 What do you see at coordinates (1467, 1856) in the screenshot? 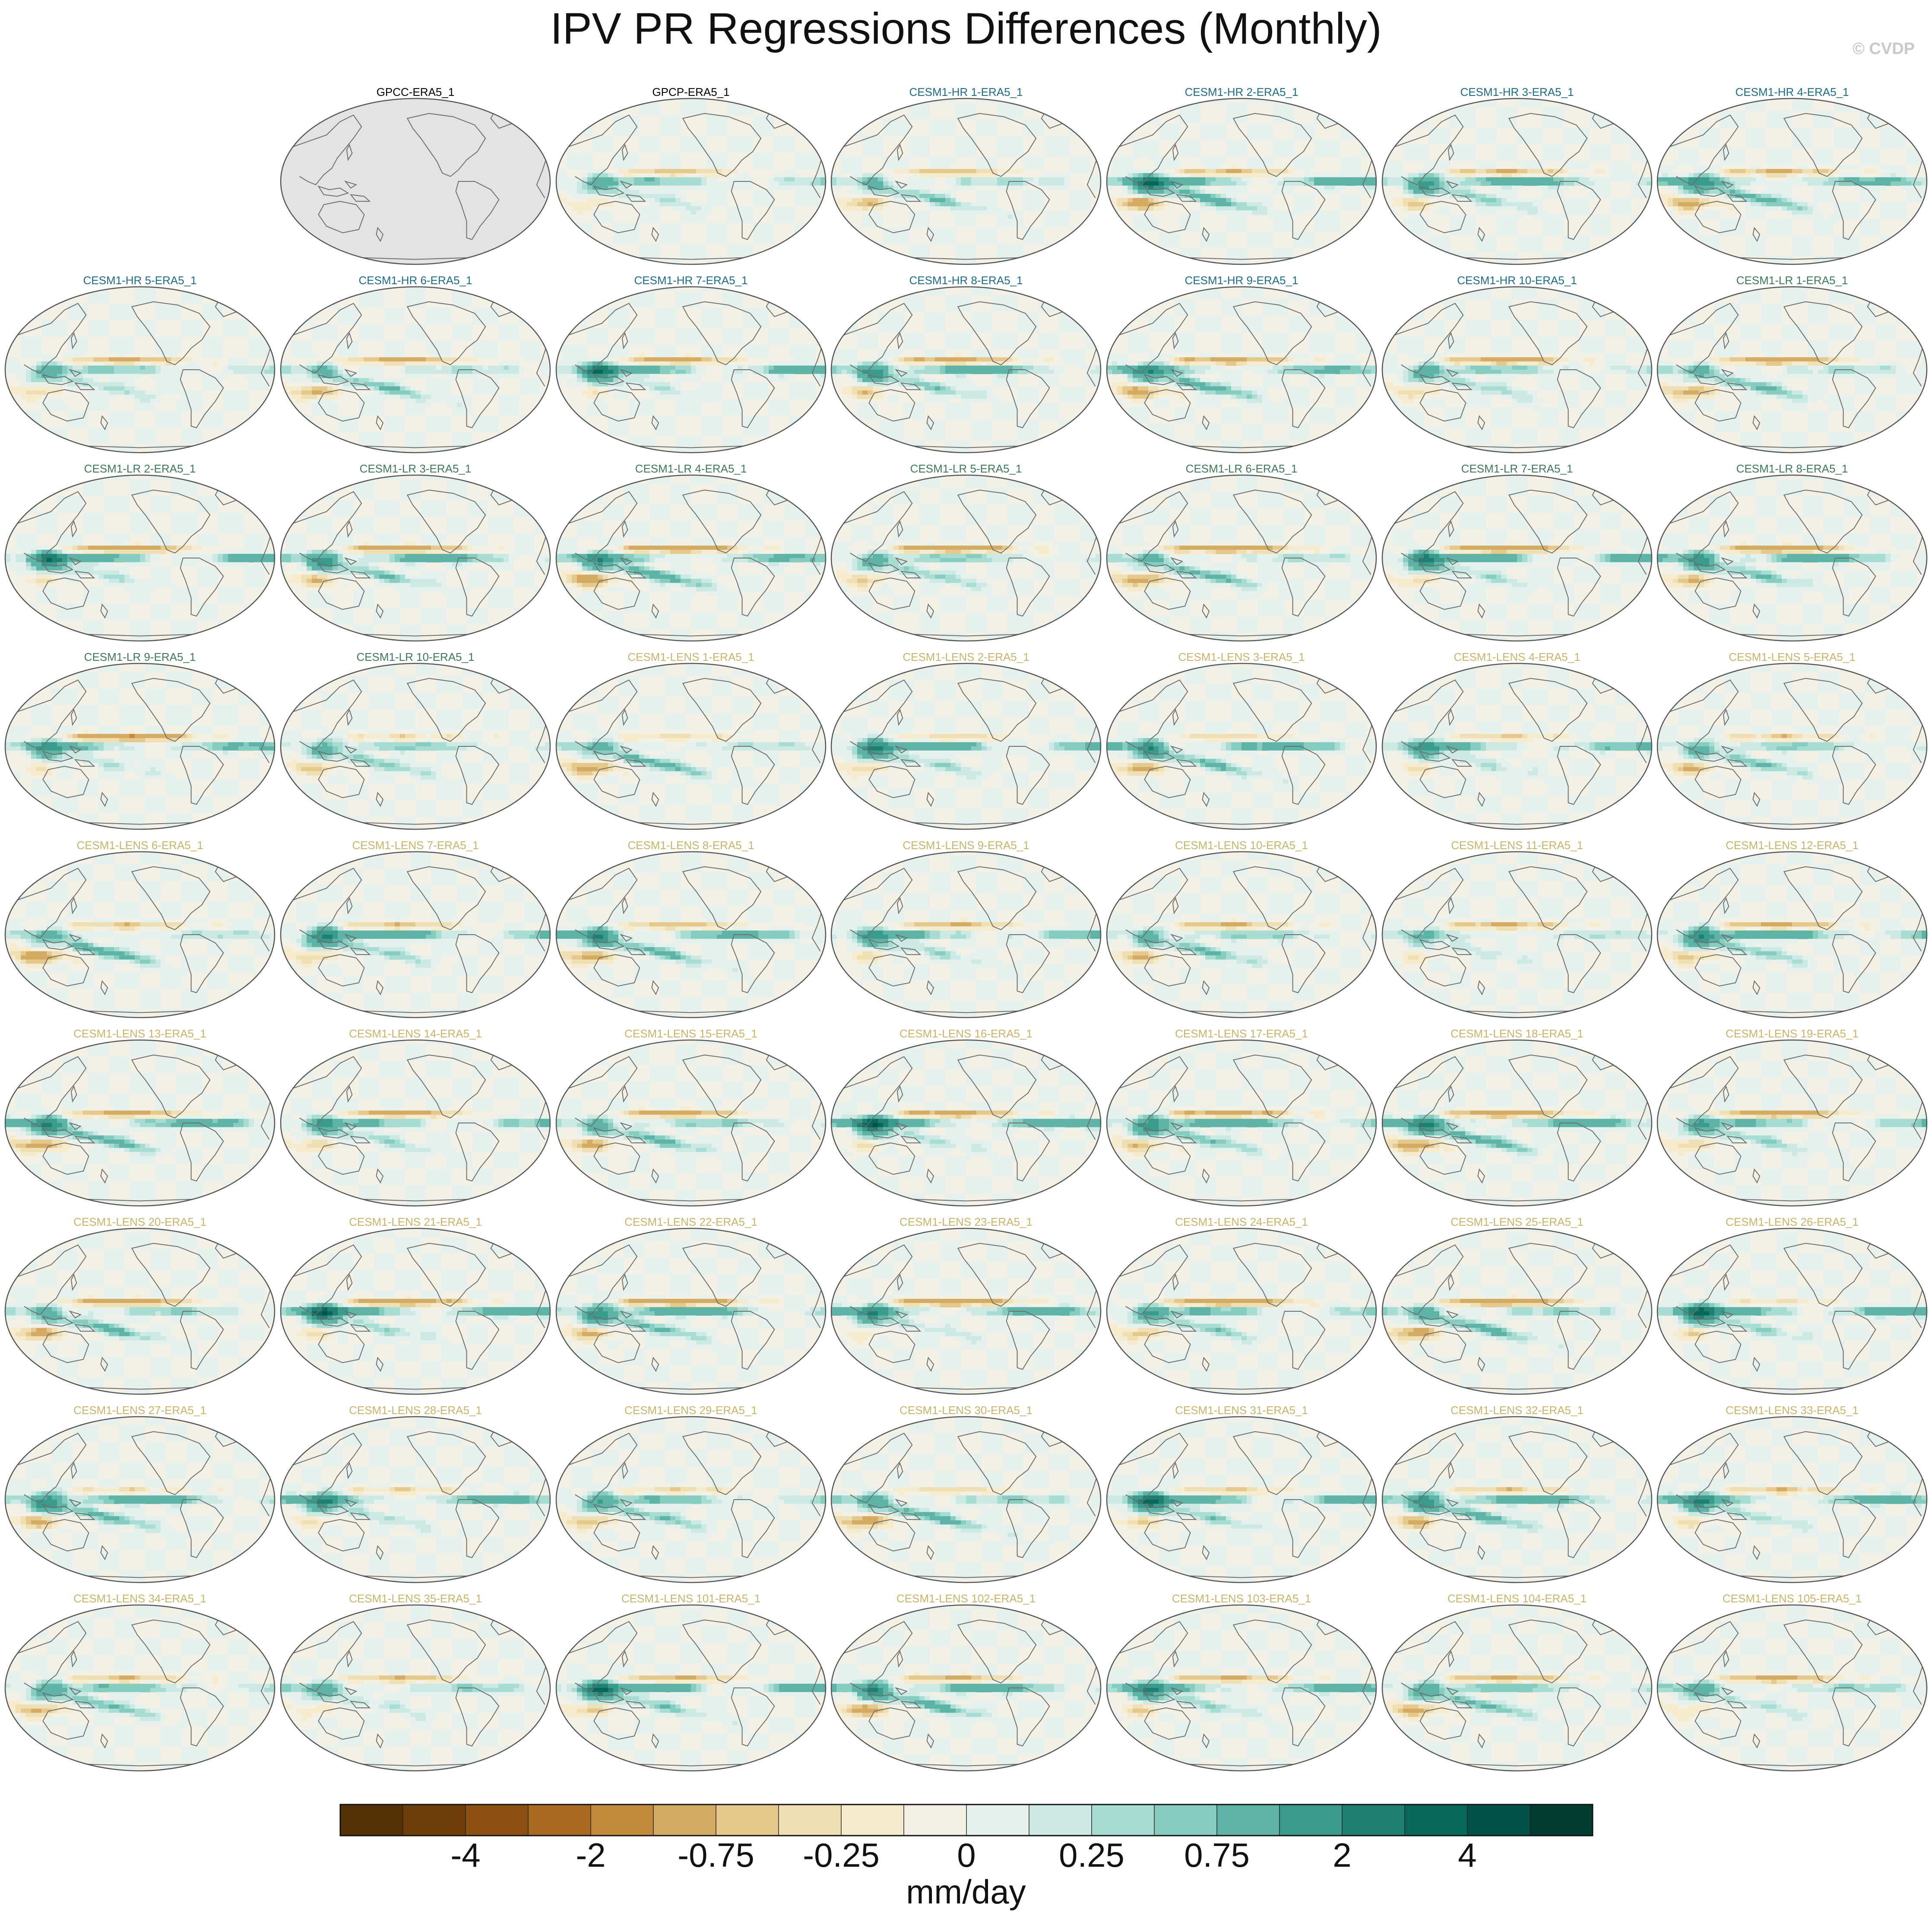
I see `colorbar-tick-label: 4` at bounding box center [1467, 1856].